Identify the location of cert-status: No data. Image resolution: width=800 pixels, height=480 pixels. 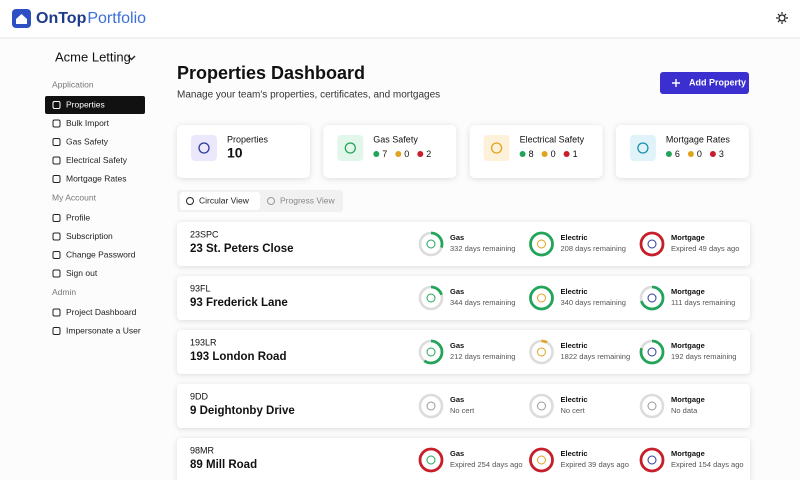
(684, 410).